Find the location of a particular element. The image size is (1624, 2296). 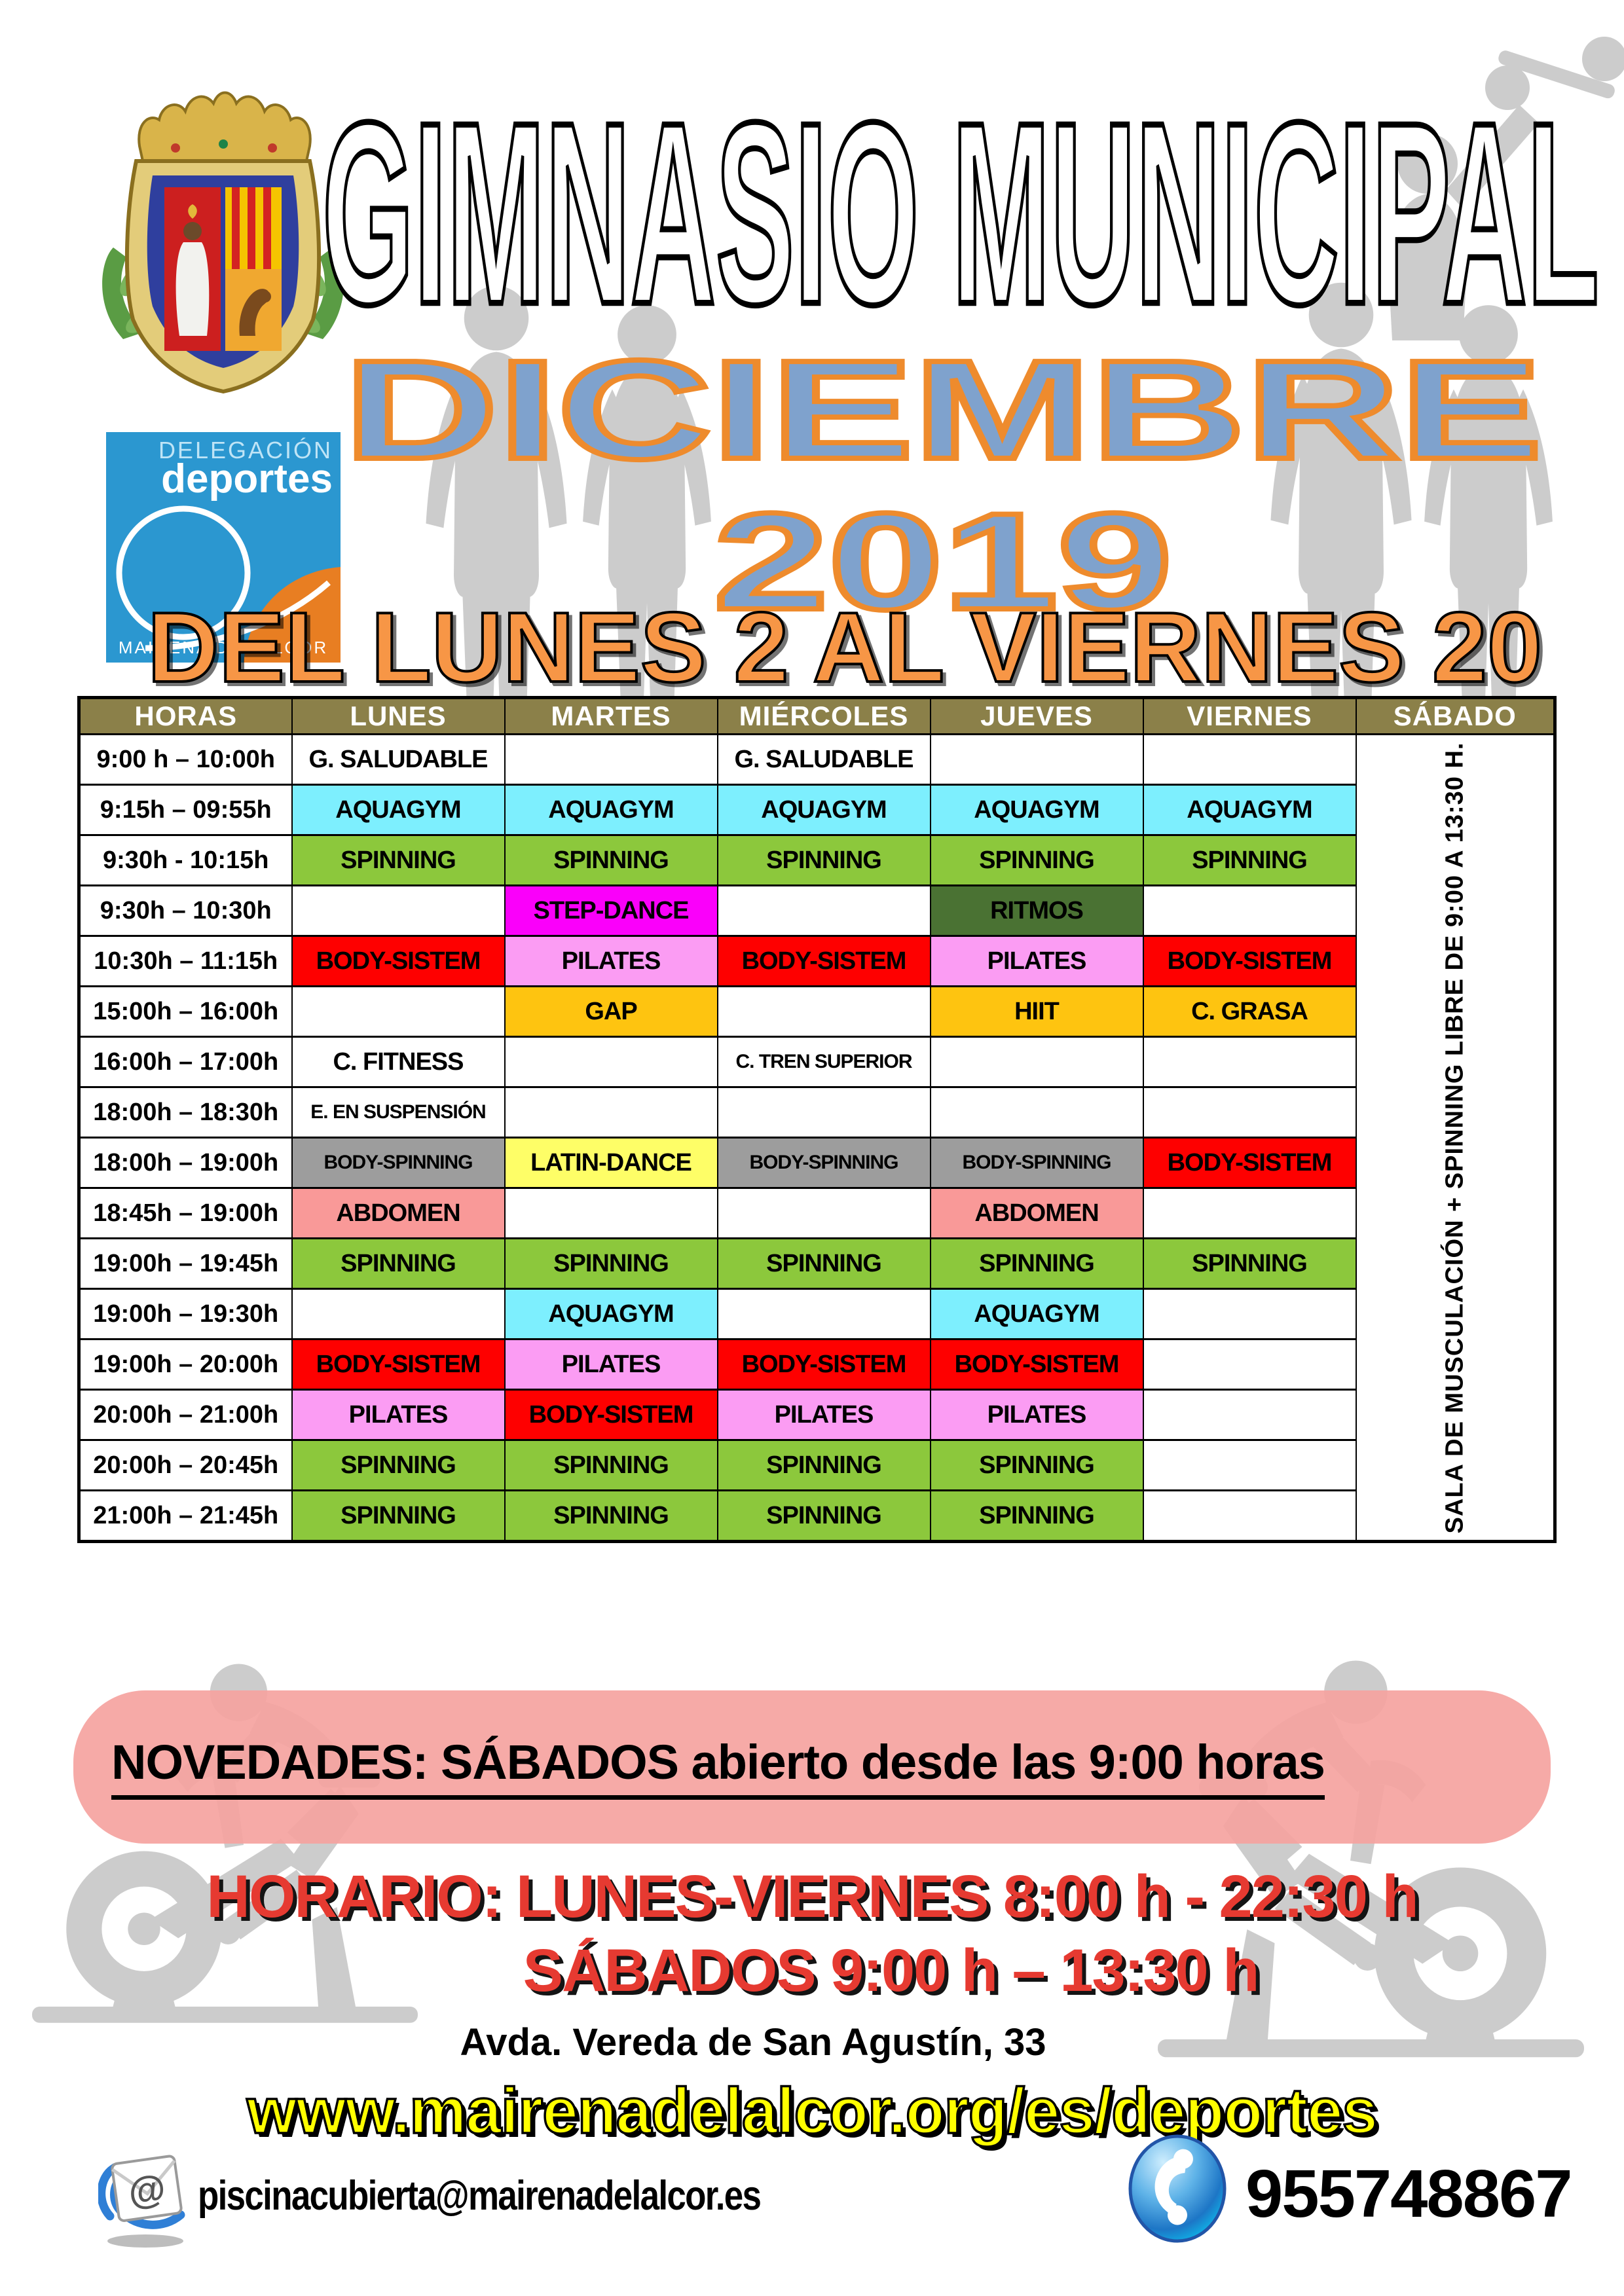

phone-number: 955748867 is located at coordinates (1409, 2193).